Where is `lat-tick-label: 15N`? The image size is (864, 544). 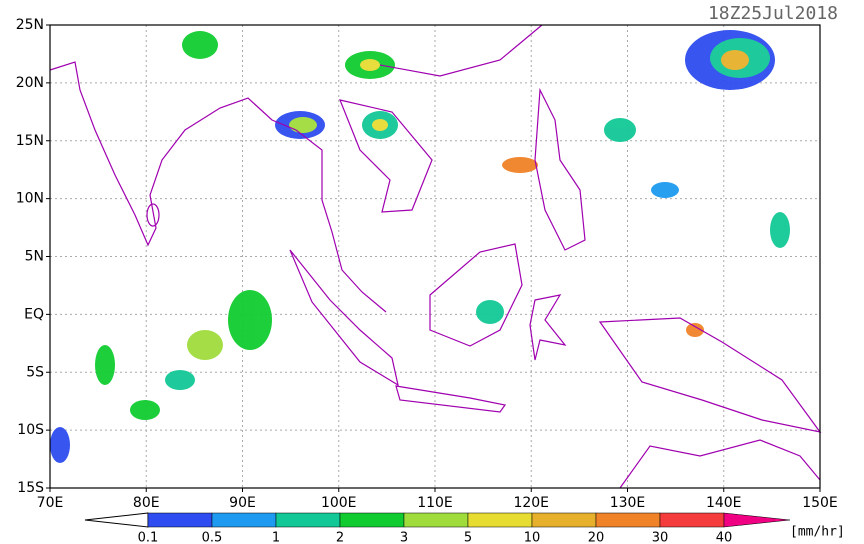 lat-tick-label: 15N is located at coordinates (30, 141).